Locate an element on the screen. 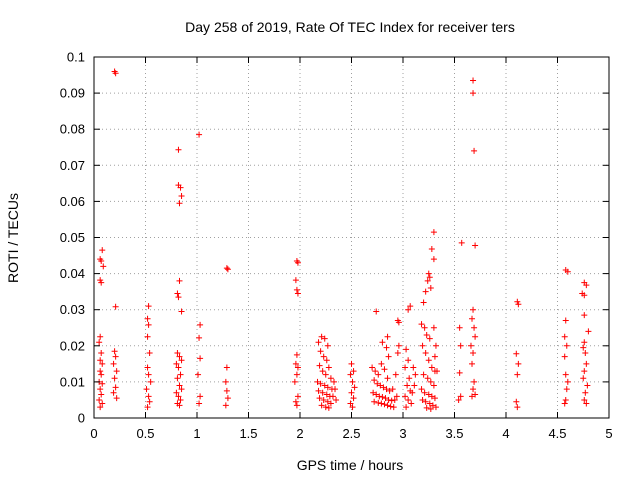 This screenshot has height=480, width=640. x-tick-label: 1.5 is located at coordinates (248, 433).